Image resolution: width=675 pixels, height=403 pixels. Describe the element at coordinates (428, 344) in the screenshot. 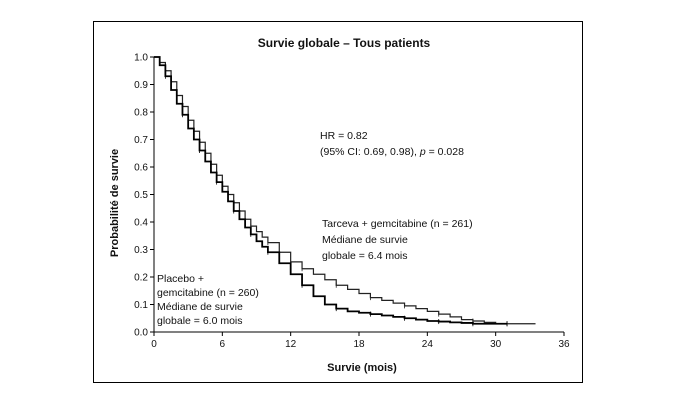

I see `x-tick-label: 24` at that location.